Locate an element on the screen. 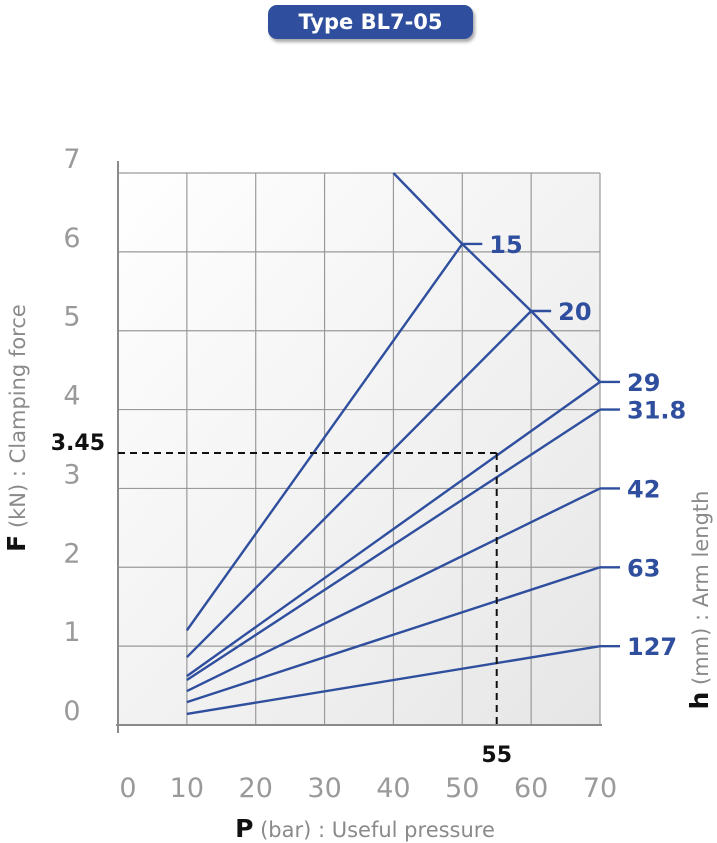 This screenshot has width=717, height=843. y-tick-3: 3 is located at coordinates (71, 474).